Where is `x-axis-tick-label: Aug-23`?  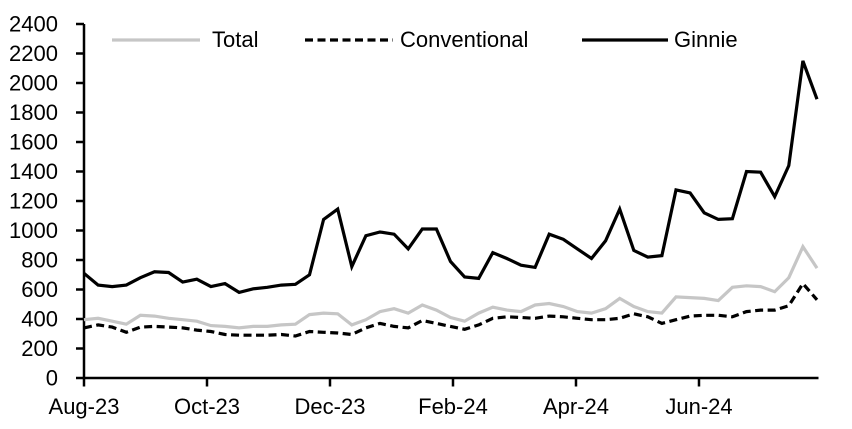
x-axis-tick-label: Aug-23 is located at coordinates (84, 406).